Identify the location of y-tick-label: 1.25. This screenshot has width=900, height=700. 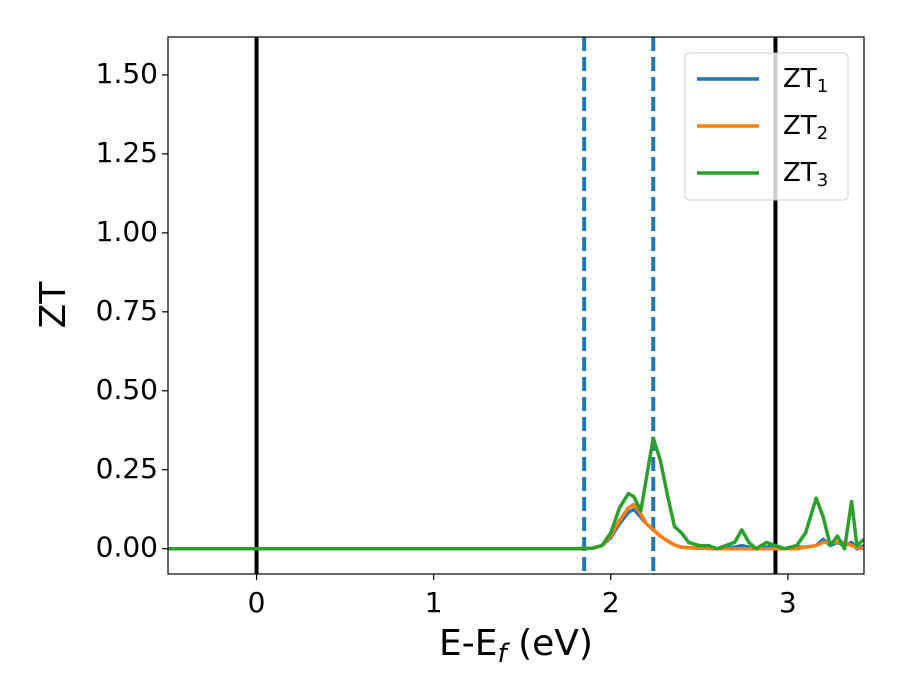
(127, 152).